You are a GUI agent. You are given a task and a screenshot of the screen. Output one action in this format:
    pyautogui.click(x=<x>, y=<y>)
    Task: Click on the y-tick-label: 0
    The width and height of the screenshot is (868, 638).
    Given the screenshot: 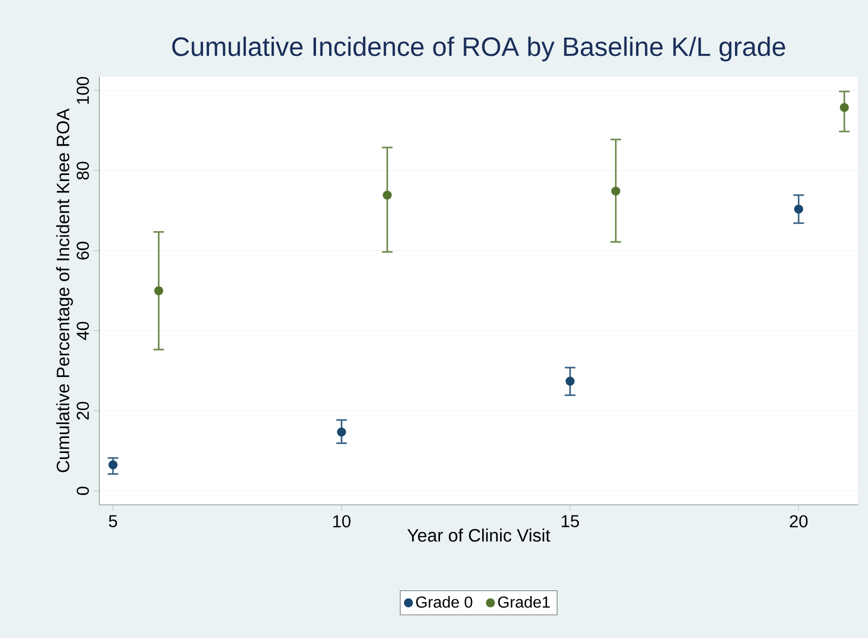 What is the action you would take?
    pyautogui.click(x=82, y=490)
    